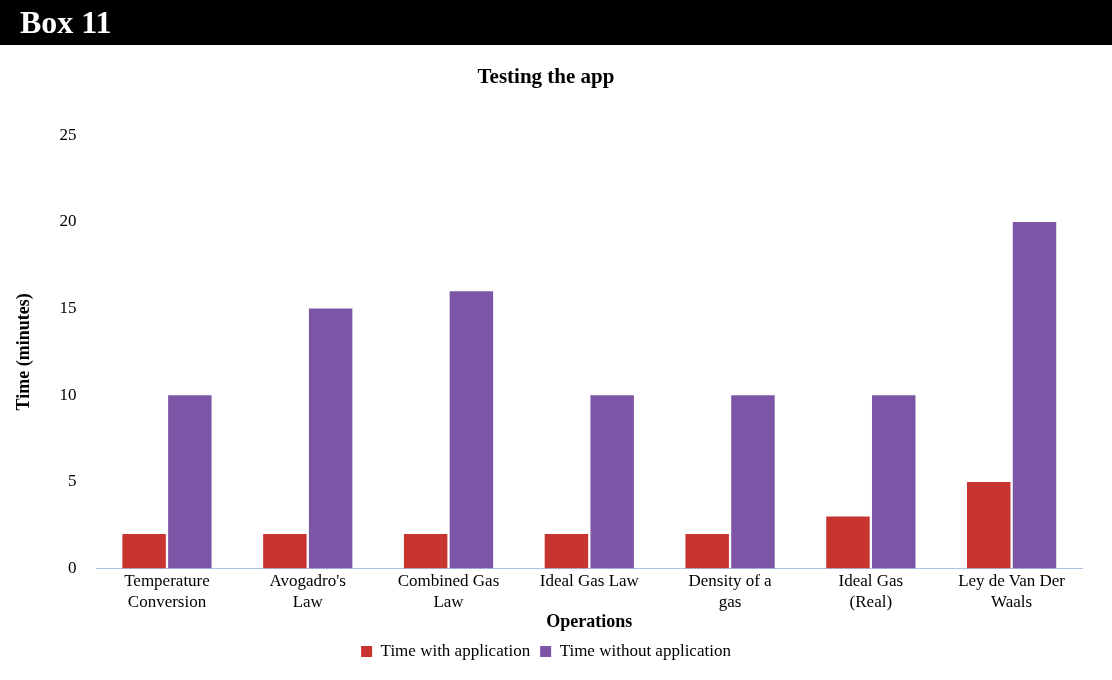 The width and height of the screenshot is (1112, 680). I want to click on category-label: Ideal Gas, so click(871, 581).